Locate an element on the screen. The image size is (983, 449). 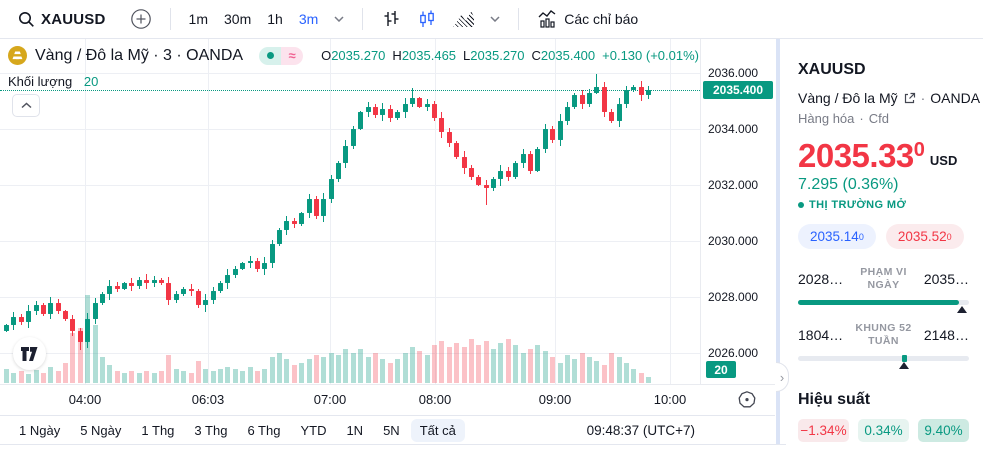
panel-divider-strip is located at coordinates (778, 241).